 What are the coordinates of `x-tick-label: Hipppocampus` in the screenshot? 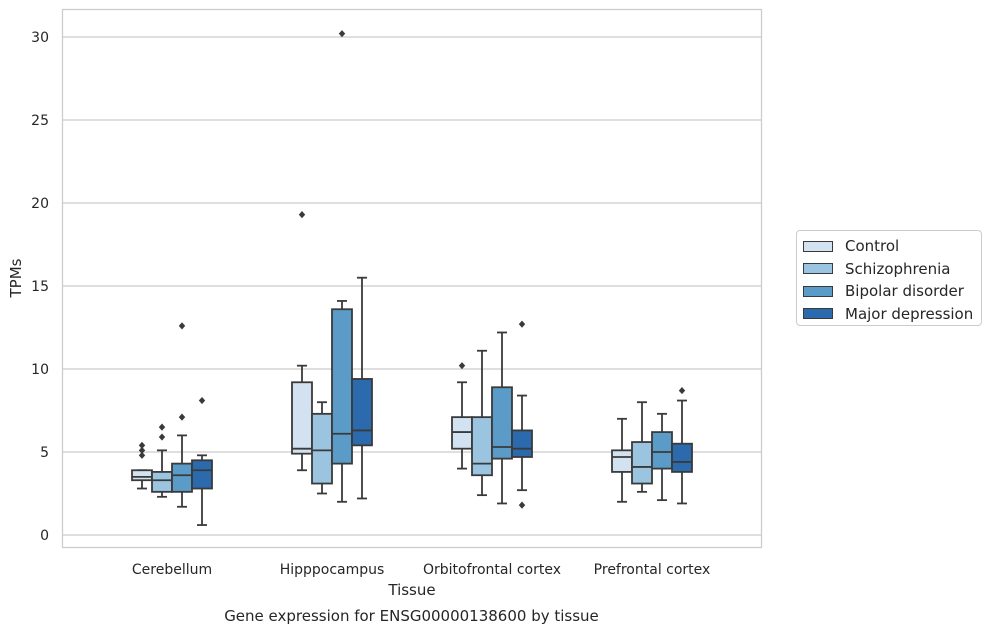 It's located at (332, 570).